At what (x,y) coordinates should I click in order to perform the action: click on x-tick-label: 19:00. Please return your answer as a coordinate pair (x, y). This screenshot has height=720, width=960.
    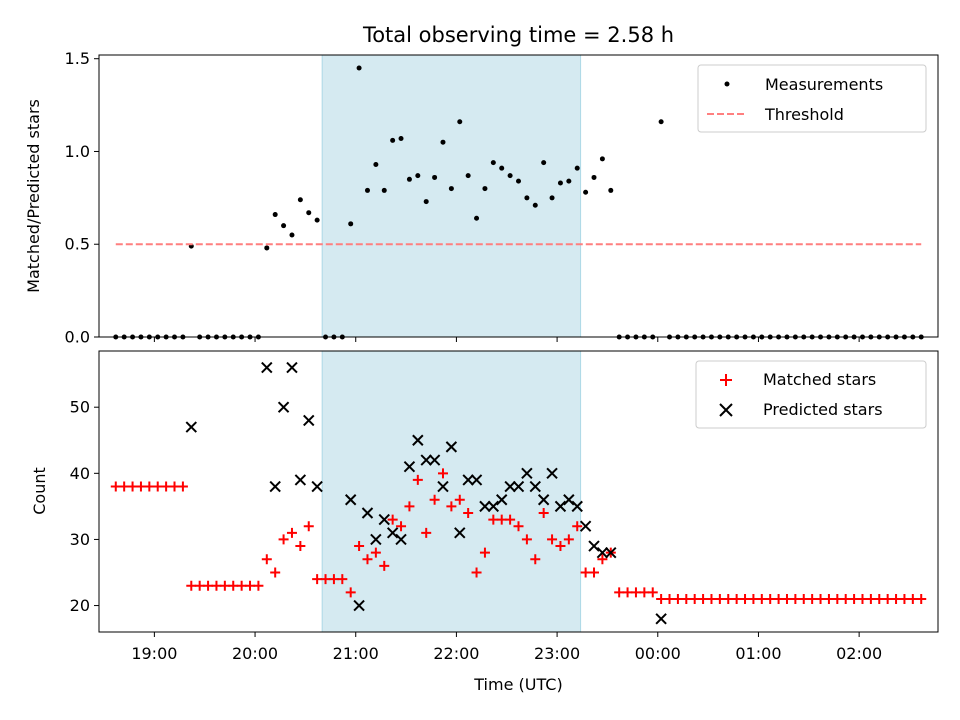
    Looking at the image, I should click on (154, 653).